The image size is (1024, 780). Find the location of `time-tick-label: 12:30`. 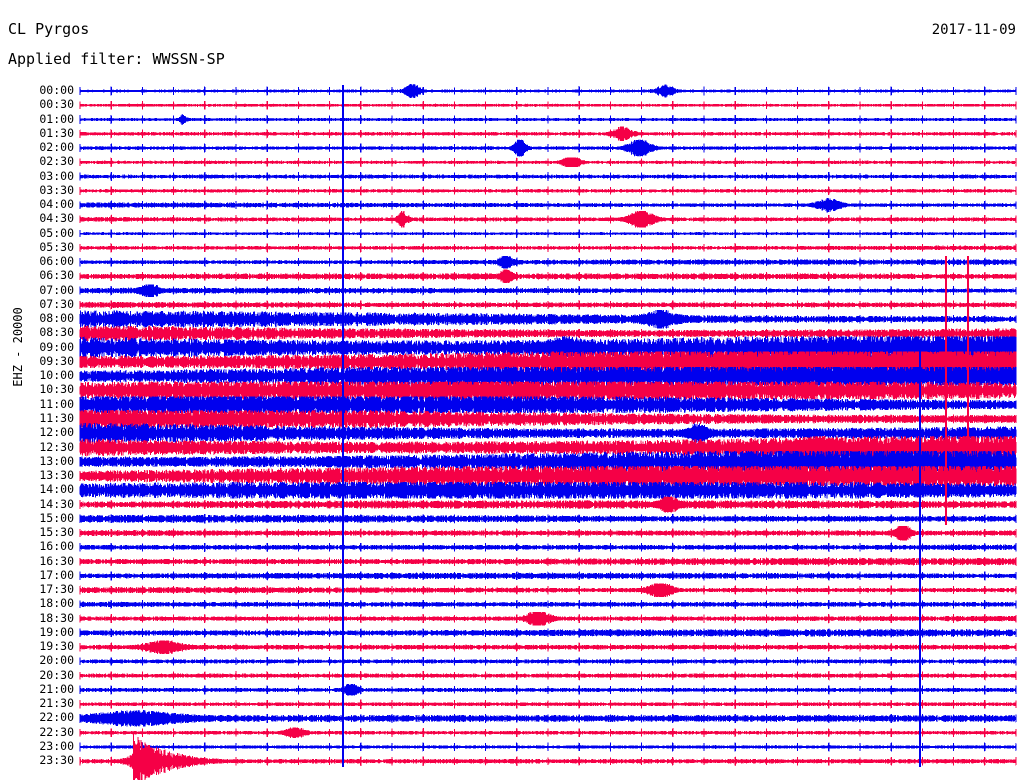

time-tick-label: 12:30 is located at coordinates (56, 446).